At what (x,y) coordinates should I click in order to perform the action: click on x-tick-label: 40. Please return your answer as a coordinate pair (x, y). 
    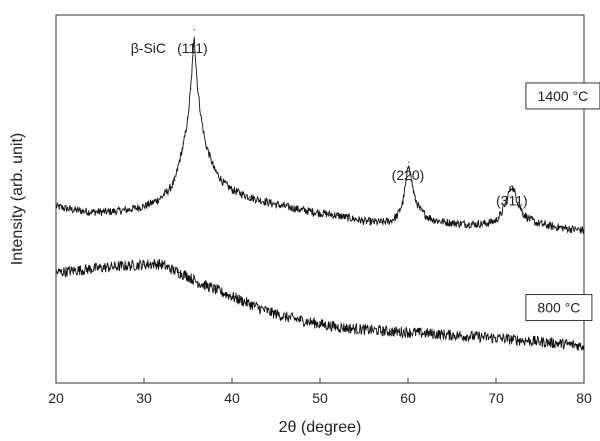
    Looking at the image, I should click on (232, 398).